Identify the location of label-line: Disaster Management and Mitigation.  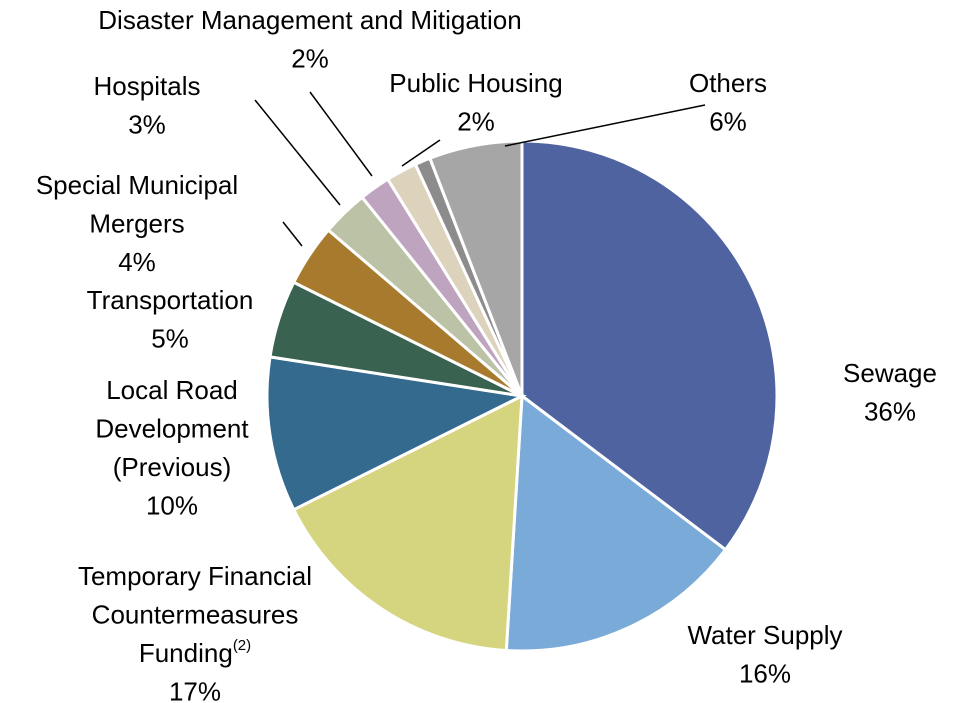
(309, 20).